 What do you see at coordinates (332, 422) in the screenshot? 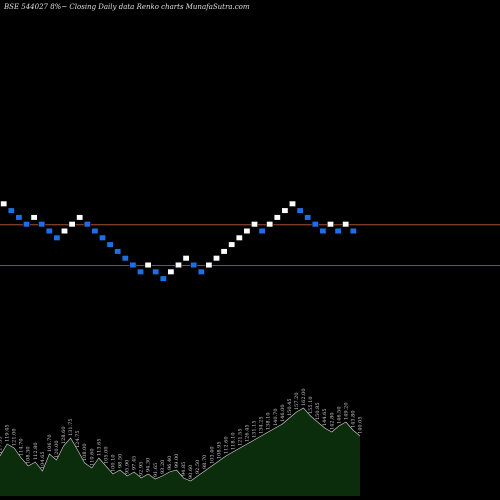
I see `volume-value-label: 142.80` at bounding box center [332, 422].